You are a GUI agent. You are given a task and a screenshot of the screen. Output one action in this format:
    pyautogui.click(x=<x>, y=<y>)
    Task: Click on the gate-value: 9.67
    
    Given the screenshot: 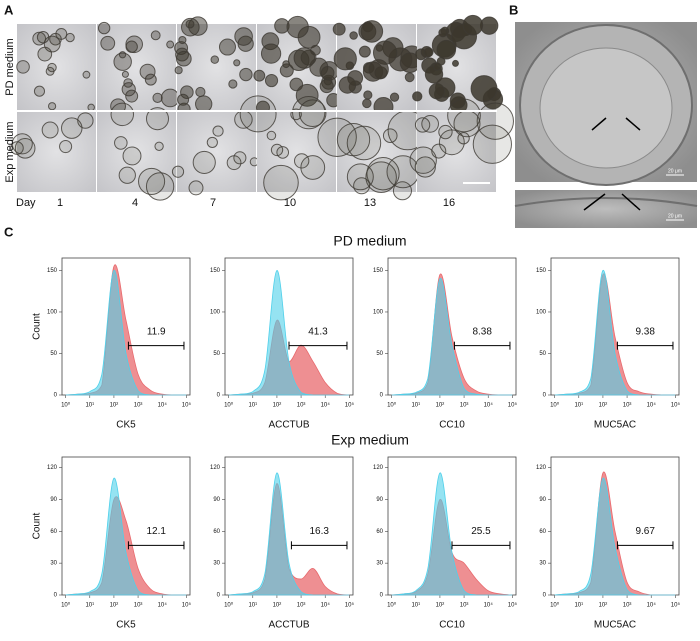 What is the action you would take?
    pyautogui.click(x=645, y=531)
    